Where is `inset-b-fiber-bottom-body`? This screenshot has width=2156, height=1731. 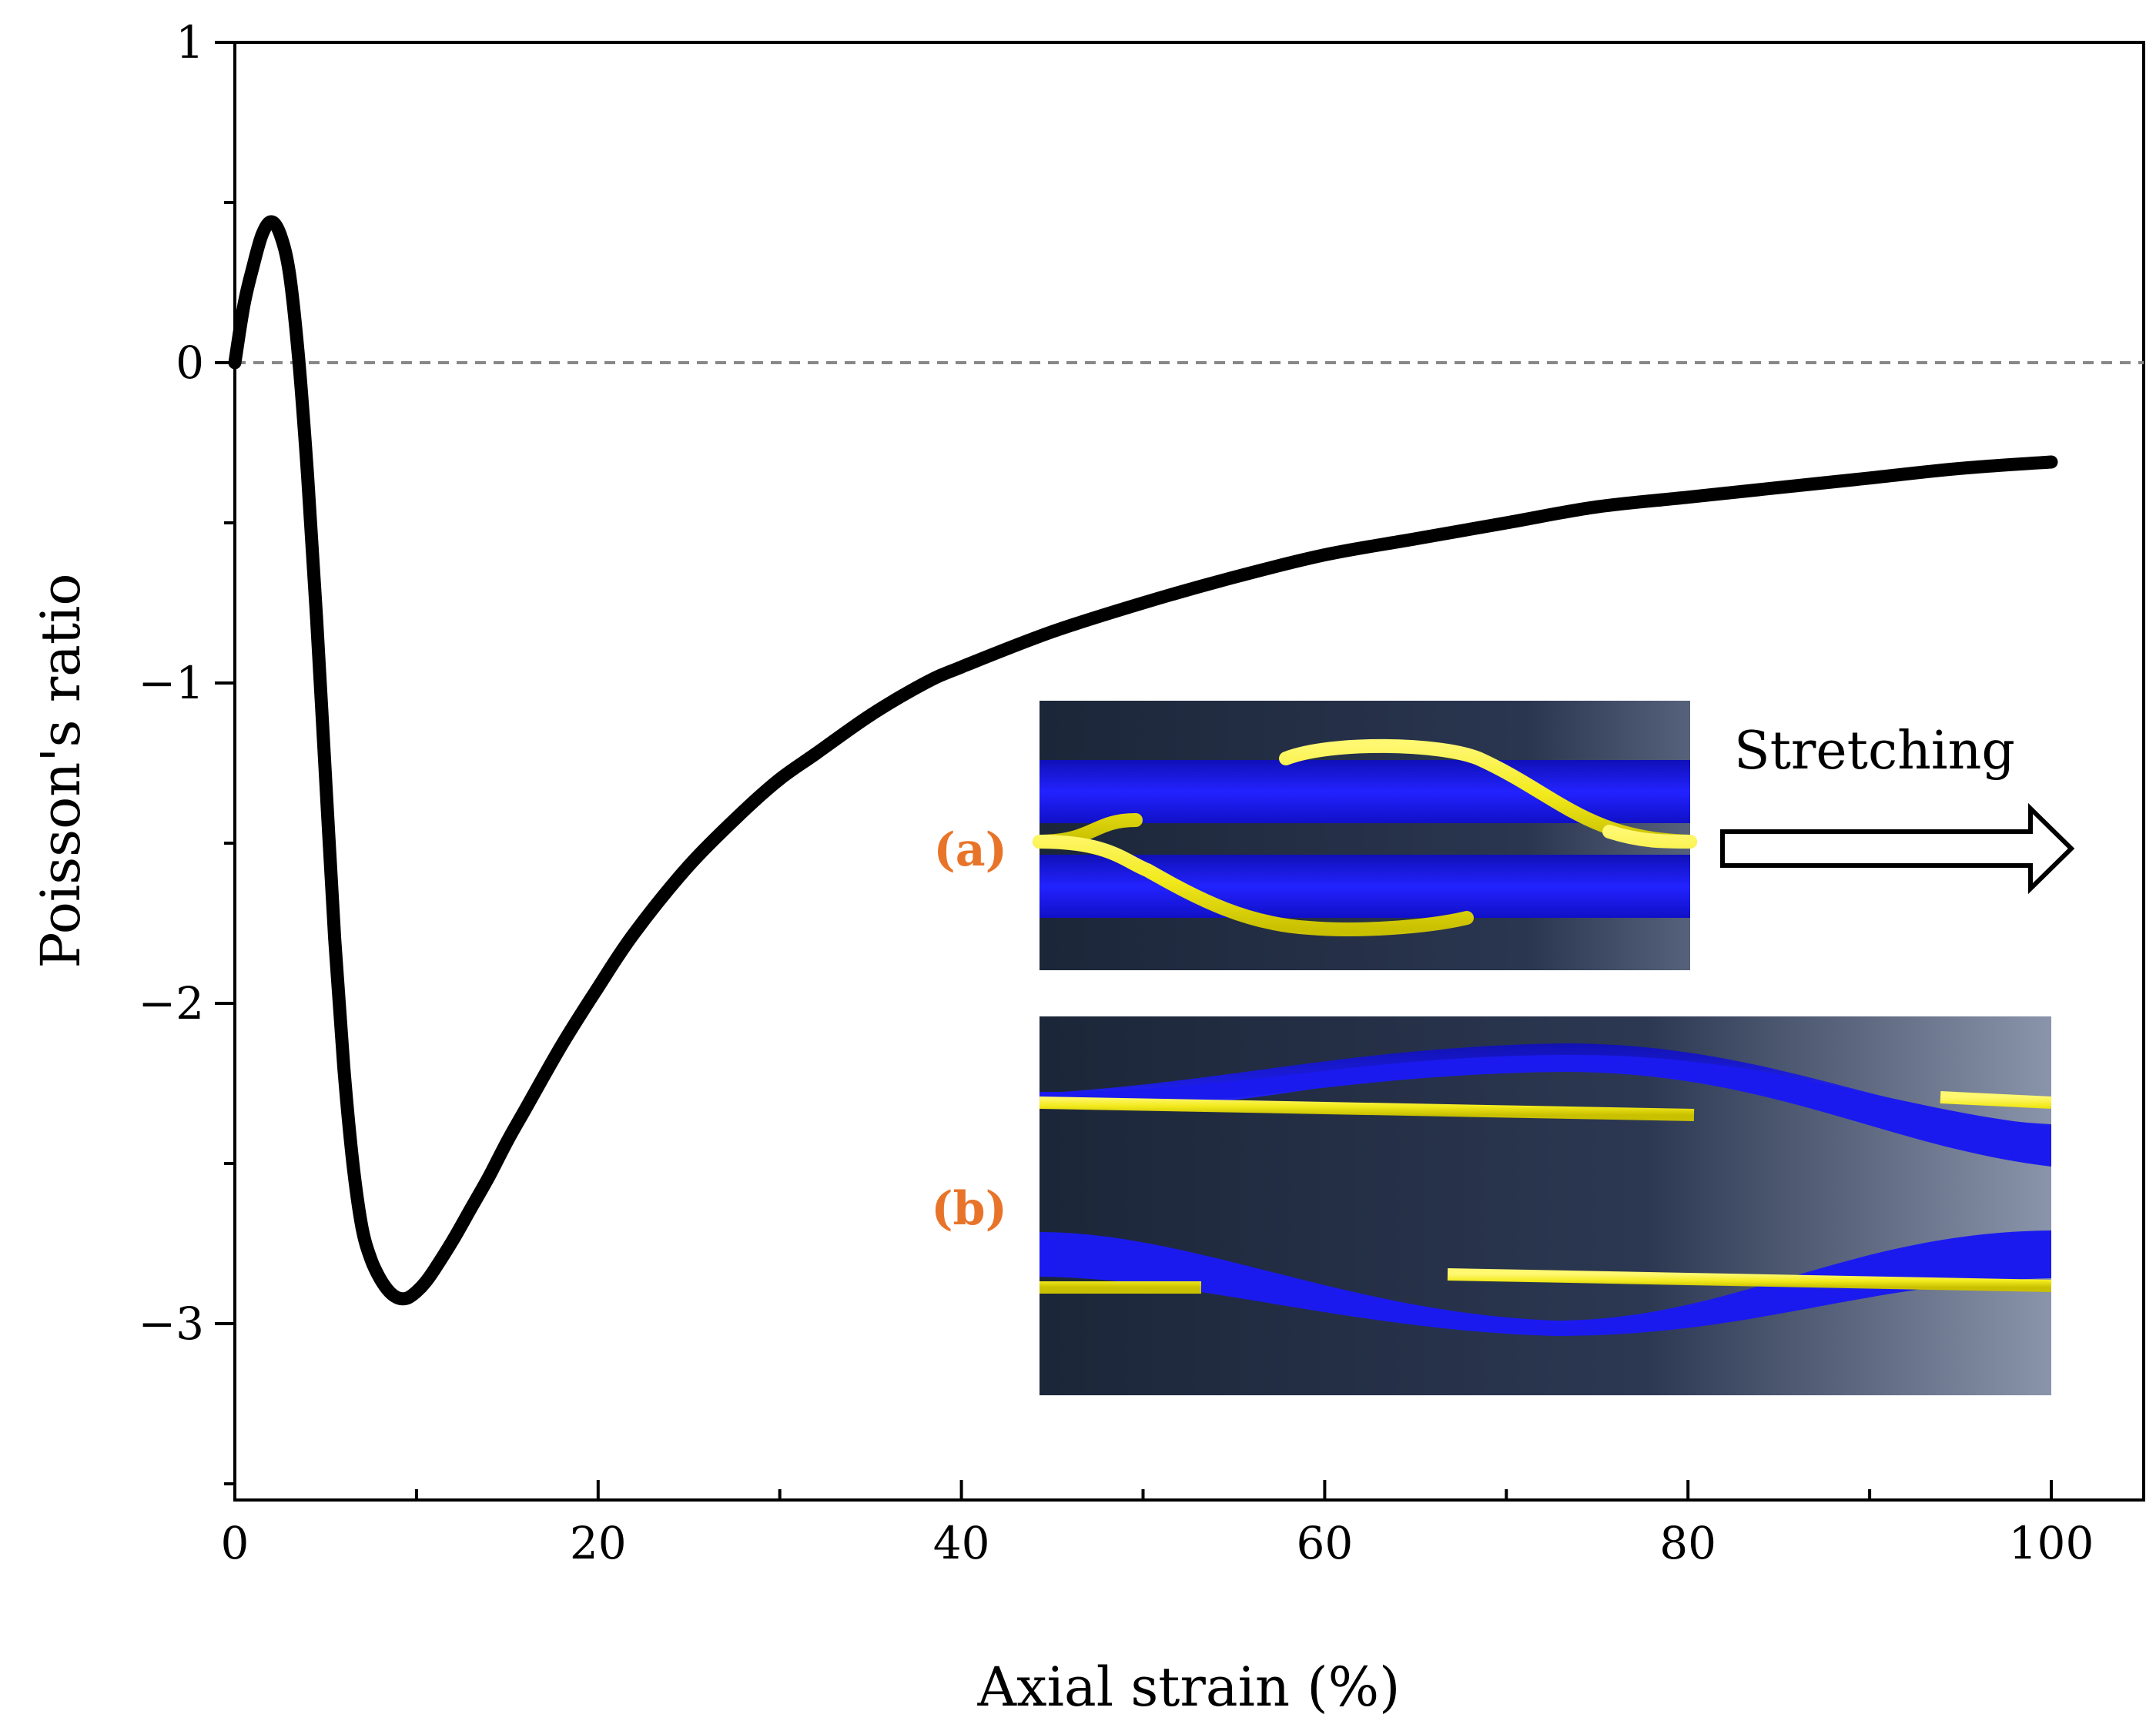
inset-b-fiber-bottom-body is located at coordinates (1545, 1283).